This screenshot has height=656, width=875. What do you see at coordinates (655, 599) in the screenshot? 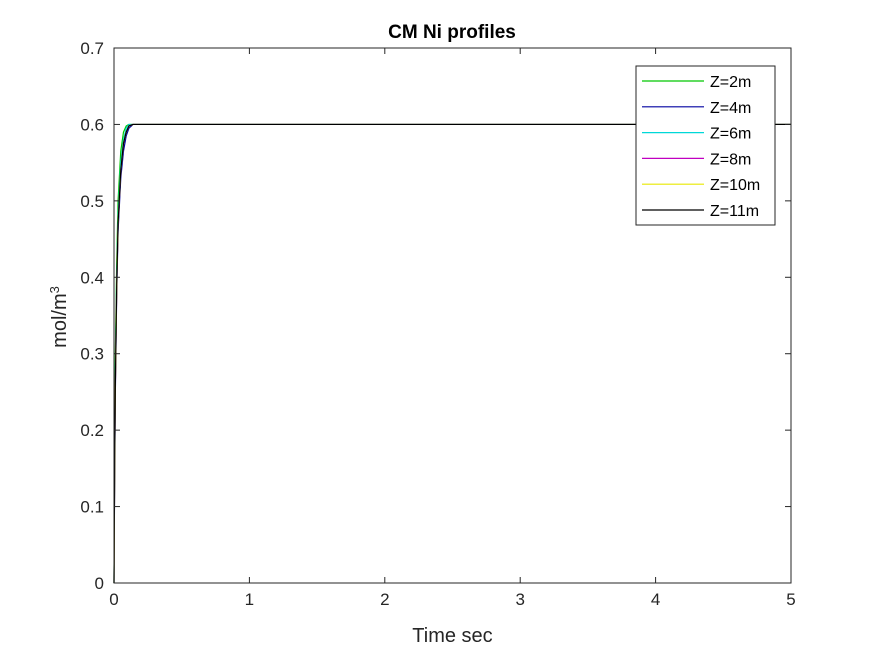
I see `x-tick-label: 4` at bounding box center [655, 599].